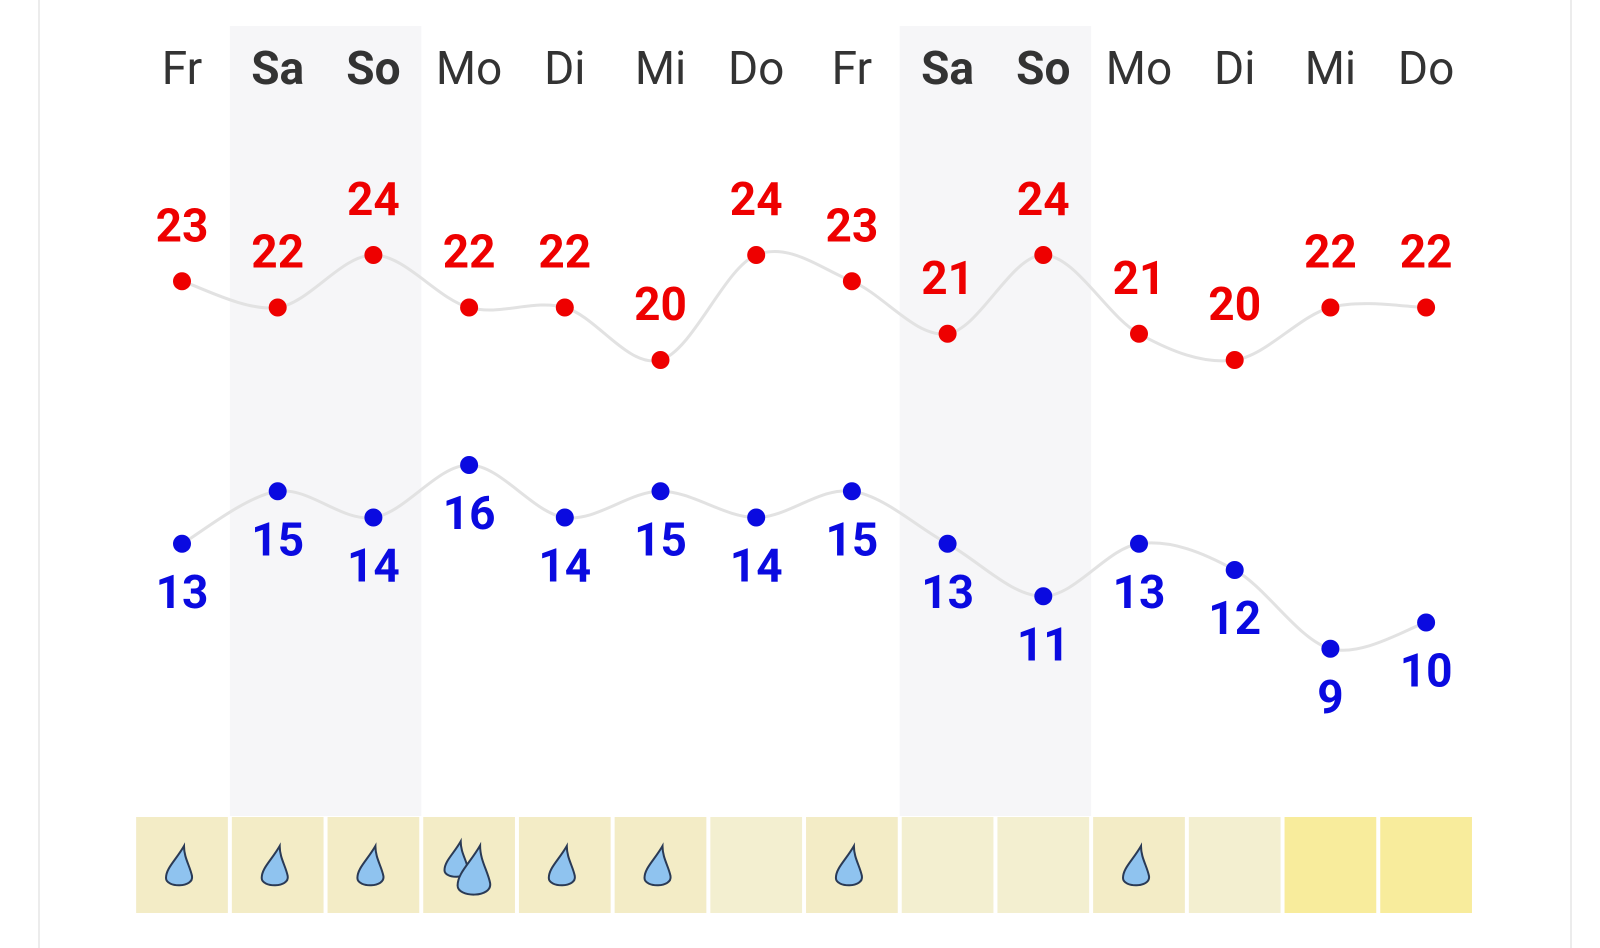  Describe the element at coordinates (1330, 698) in the screenshot. I see `temperature-label: 9` at that location.